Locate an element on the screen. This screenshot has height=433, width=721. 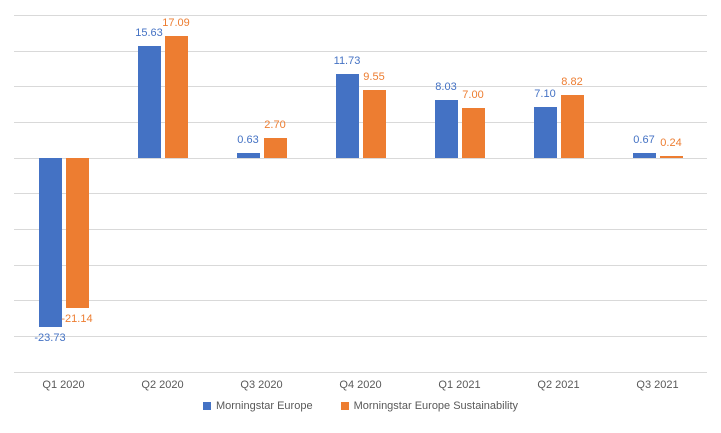
data-label: 8.03 is located at coordinates (446, 87).